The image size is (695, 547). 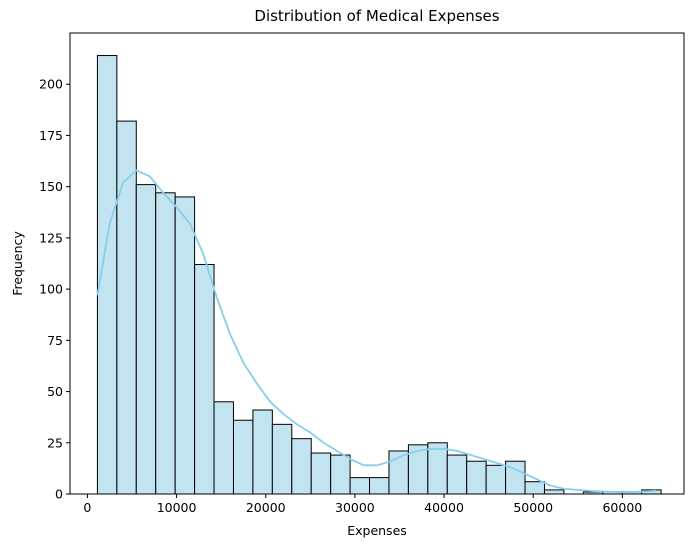 What do you see at coordinates (51, 186) in the screenshot?
I see `y-tick-label: 150` at bounding box center [51, 186].